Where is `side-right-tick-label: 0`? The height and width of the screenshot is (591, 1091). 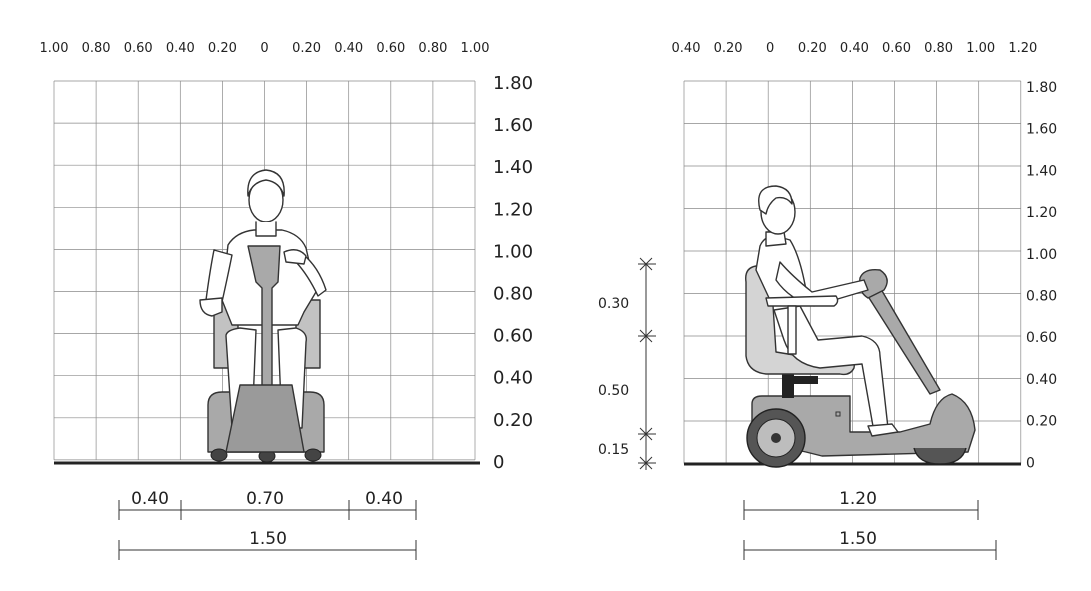 side-right-tick-label: 0 is located at coordinates (1030, 463).